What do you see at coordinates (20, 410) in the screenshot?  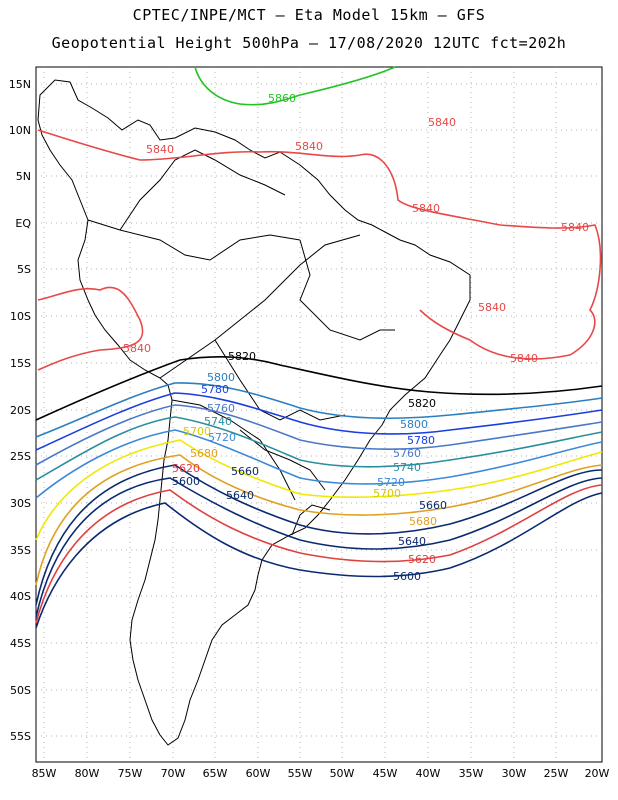 I see `lat-label: 20S` at bounding box center [20, 410].